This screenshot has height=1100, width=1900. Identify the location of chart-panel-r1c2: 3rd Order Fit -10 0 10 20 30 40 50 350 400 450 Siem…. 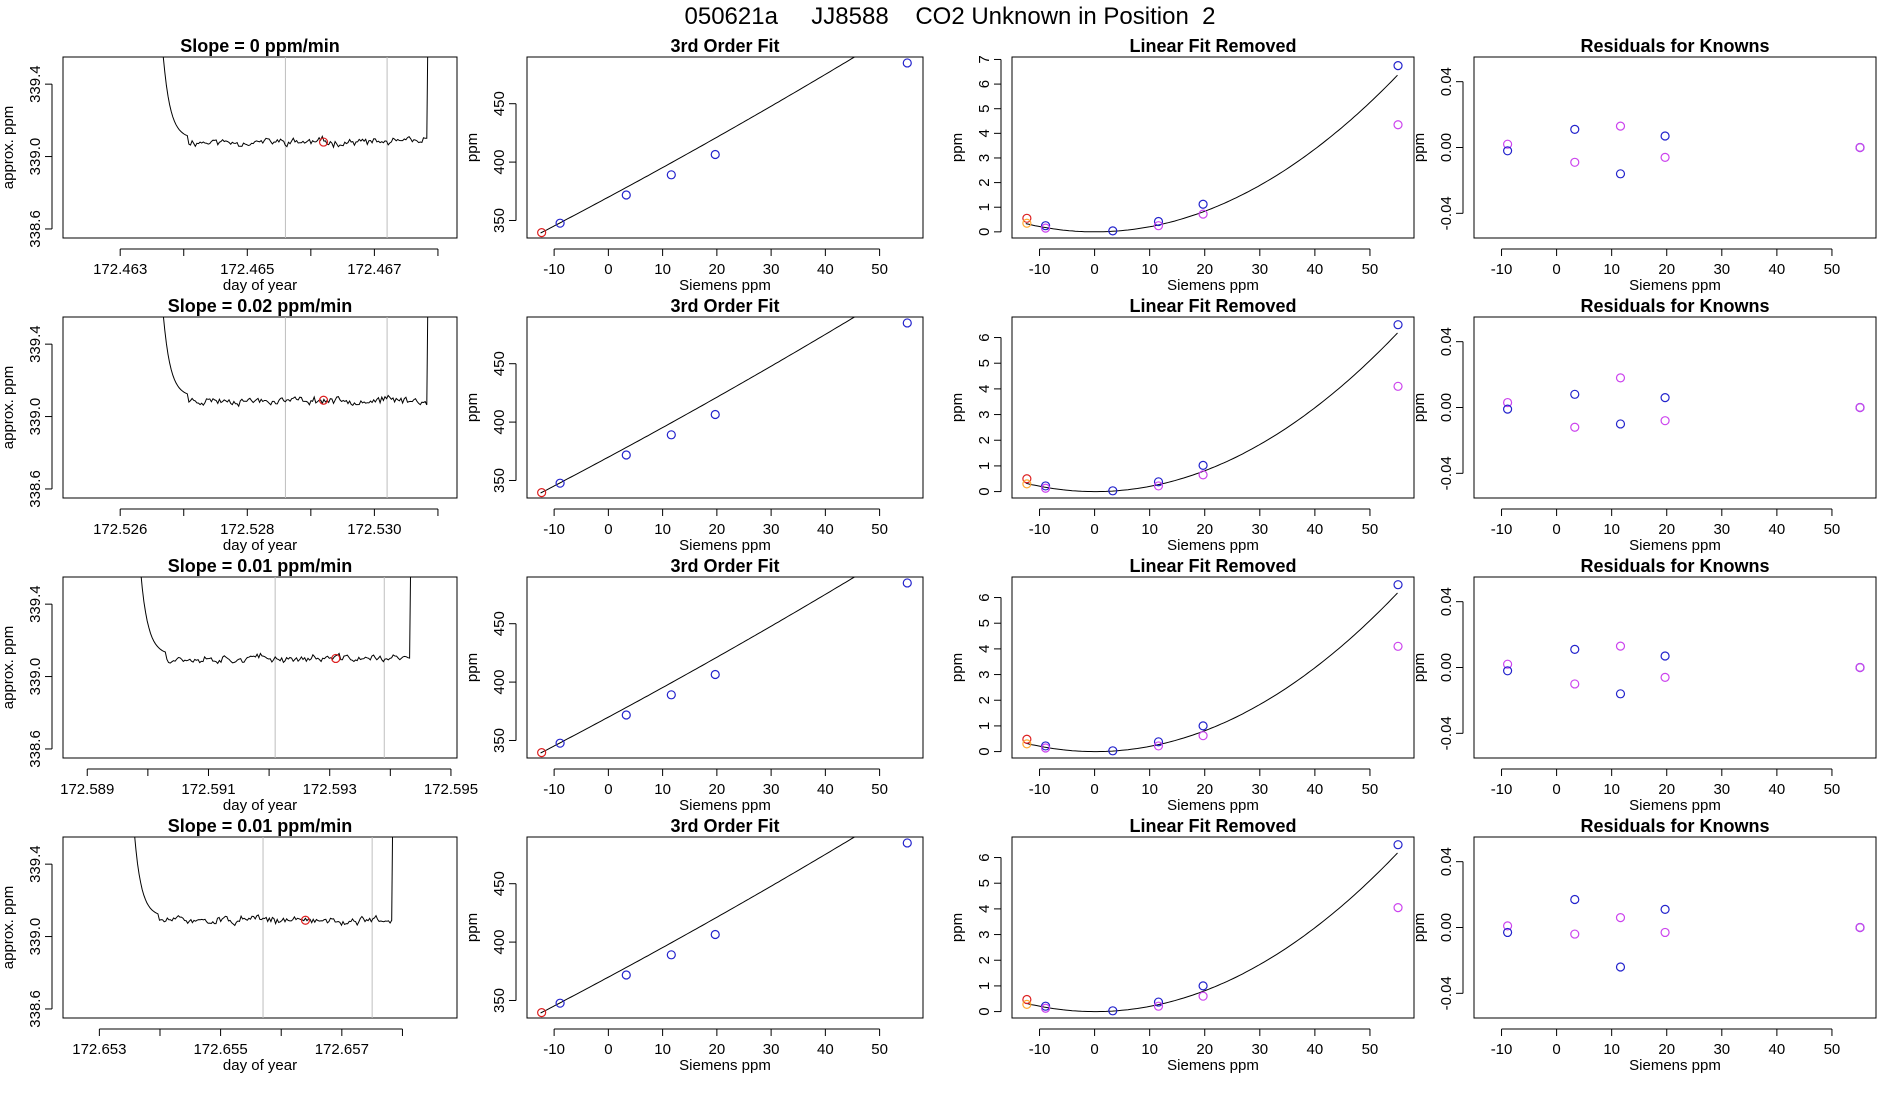
(694, 165).